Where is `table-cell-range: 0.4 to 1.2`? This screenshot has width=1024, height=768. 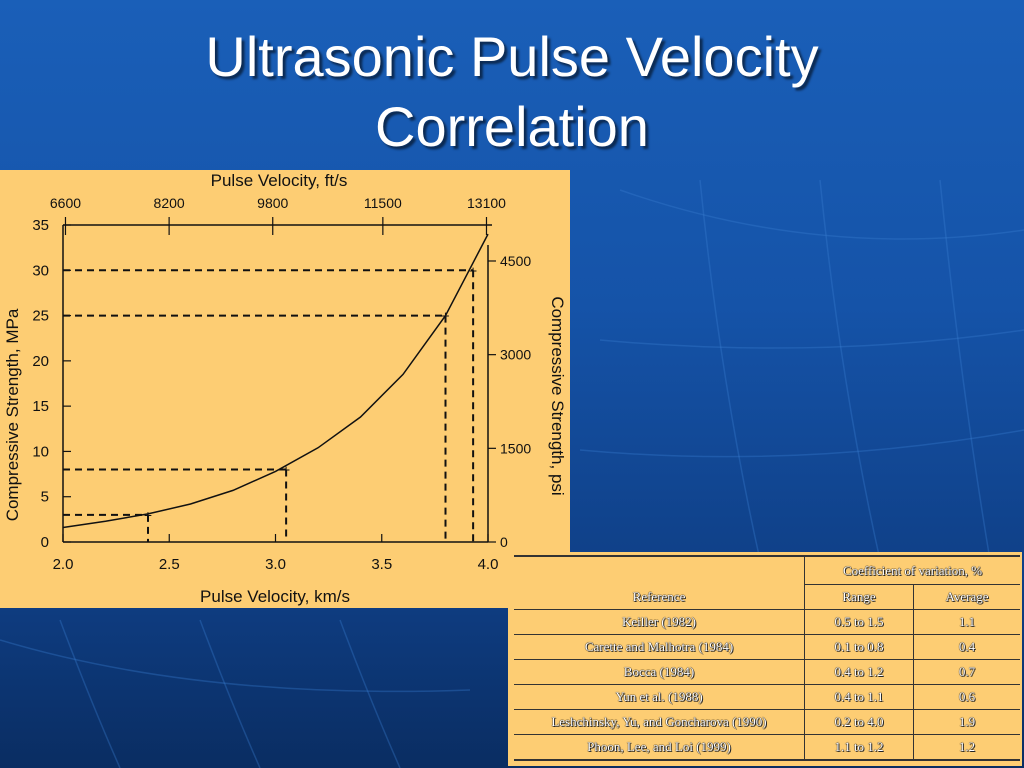 table-cell-range: 0.4 to 1.2 is located at coordinates (859, 672).